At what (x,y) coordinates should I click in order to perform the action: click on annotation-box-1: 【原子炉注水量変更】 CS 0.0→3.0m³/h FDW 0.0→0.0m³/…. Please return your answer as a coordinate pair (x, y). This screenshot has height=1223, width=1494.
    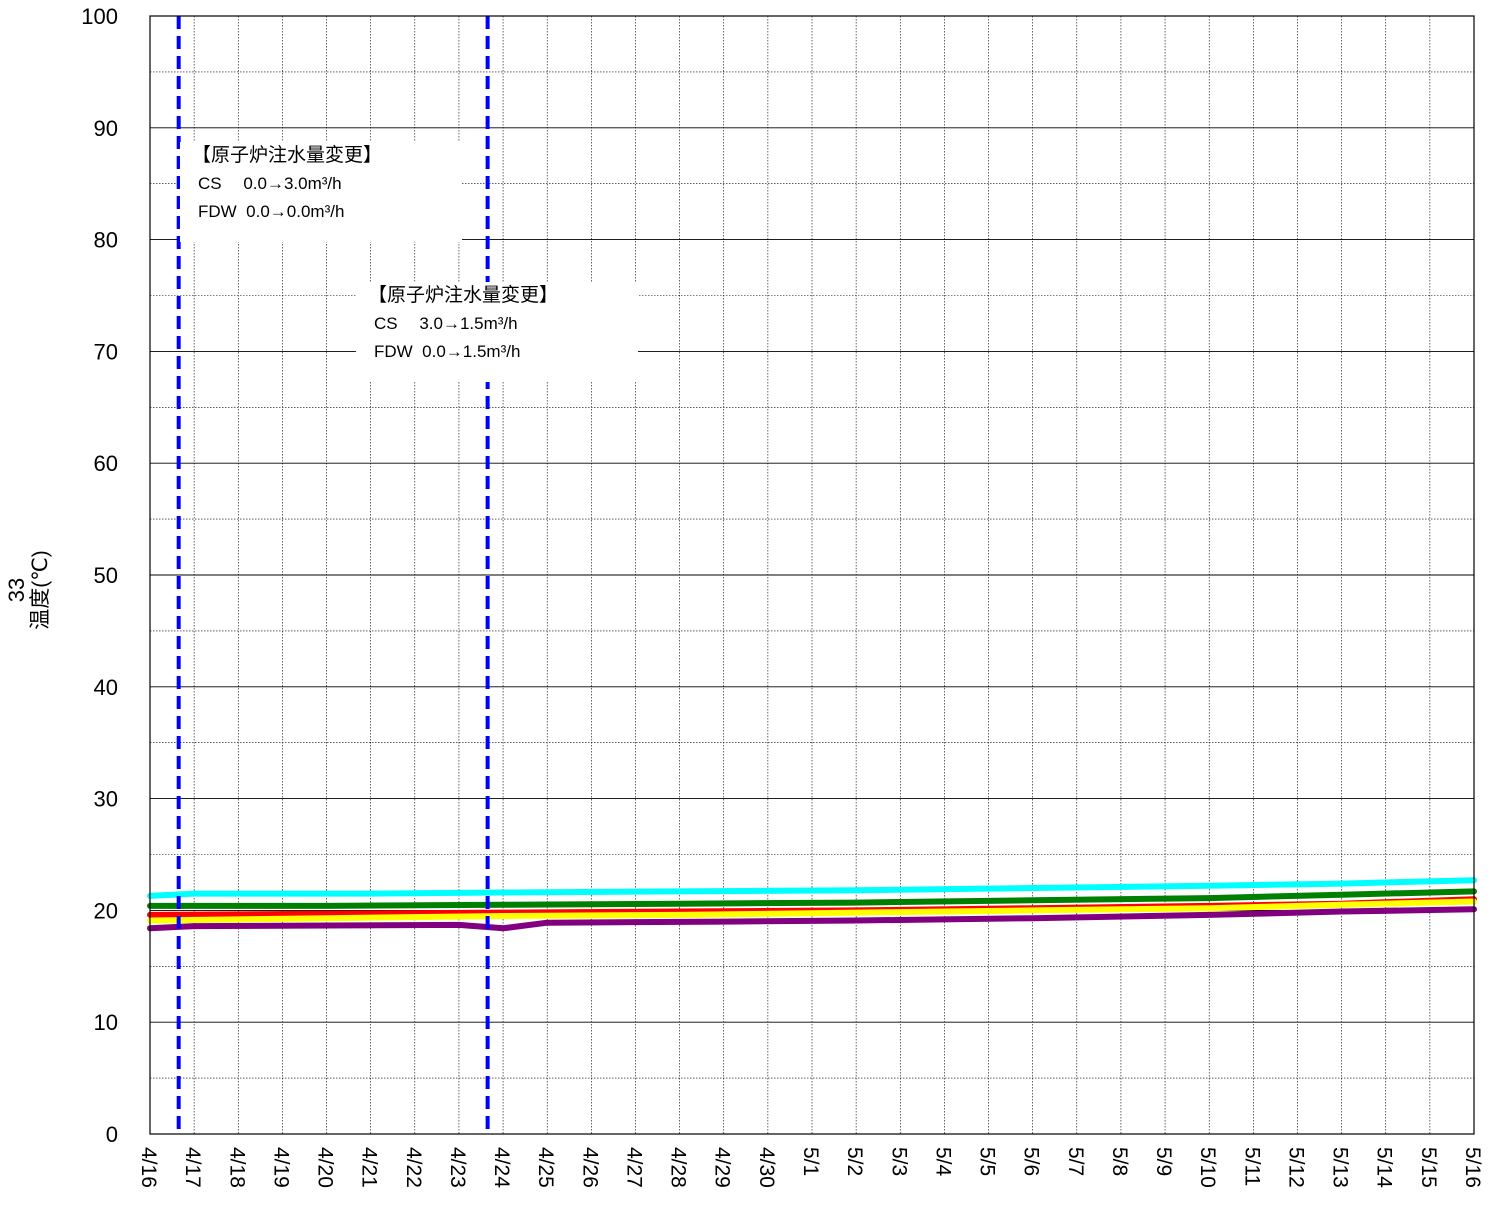
    Looking at the image, I should click on (321, 192).